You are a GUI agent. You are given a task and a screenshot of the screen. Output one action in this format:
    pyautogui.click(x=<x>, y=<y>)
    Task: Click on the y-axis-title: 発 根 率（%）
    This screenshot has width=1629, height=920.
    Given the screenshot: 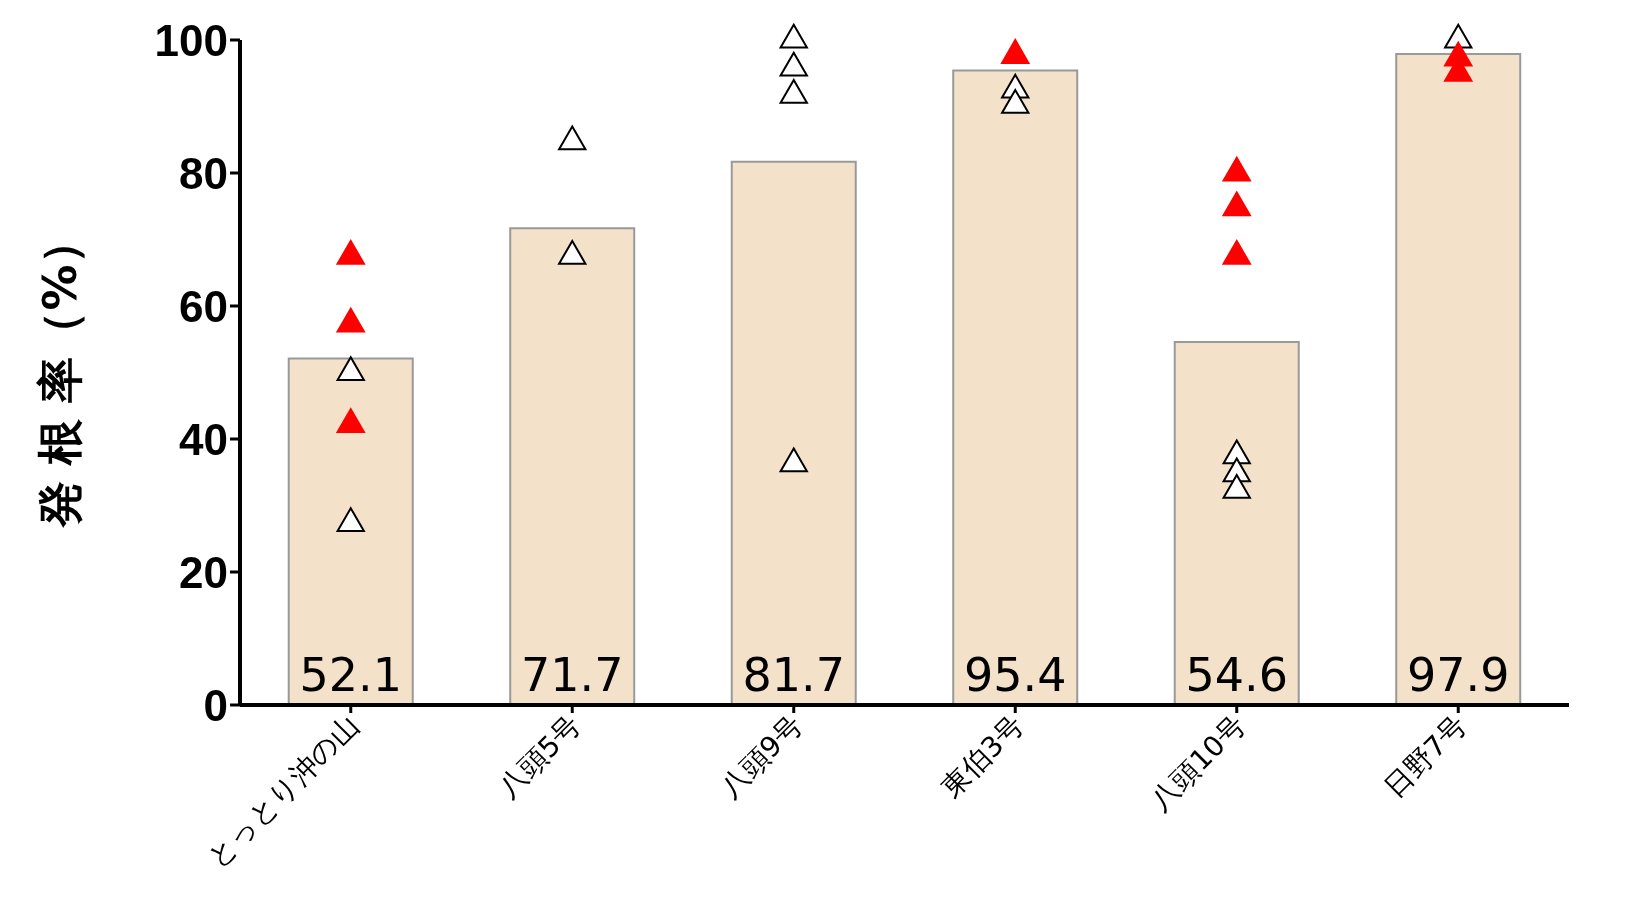 What is the action you would take?
    pyautogui.click(x=60, y=373)
    